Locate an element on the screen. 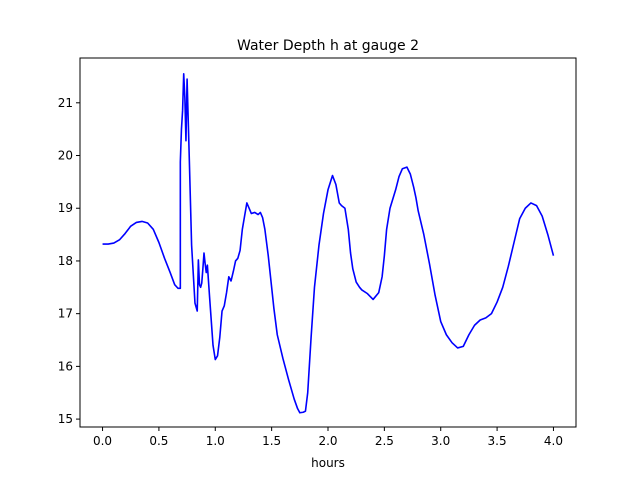 Image resolution: width=640 pixels, height=480 pixels. y-axis: 15 16 17 18 19 20 21 is located at coordinates (69, 261).